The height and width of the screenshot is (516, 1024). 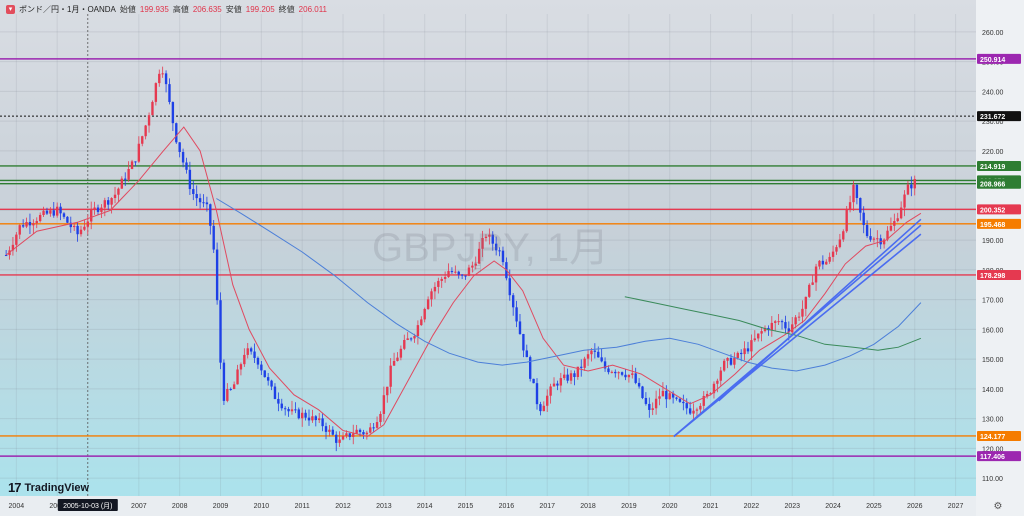 What do you see at coordinates (48, 487) in the screenshot?
I see `tradingview-logo: 17 TradingView` at bounding box center [48, 487].